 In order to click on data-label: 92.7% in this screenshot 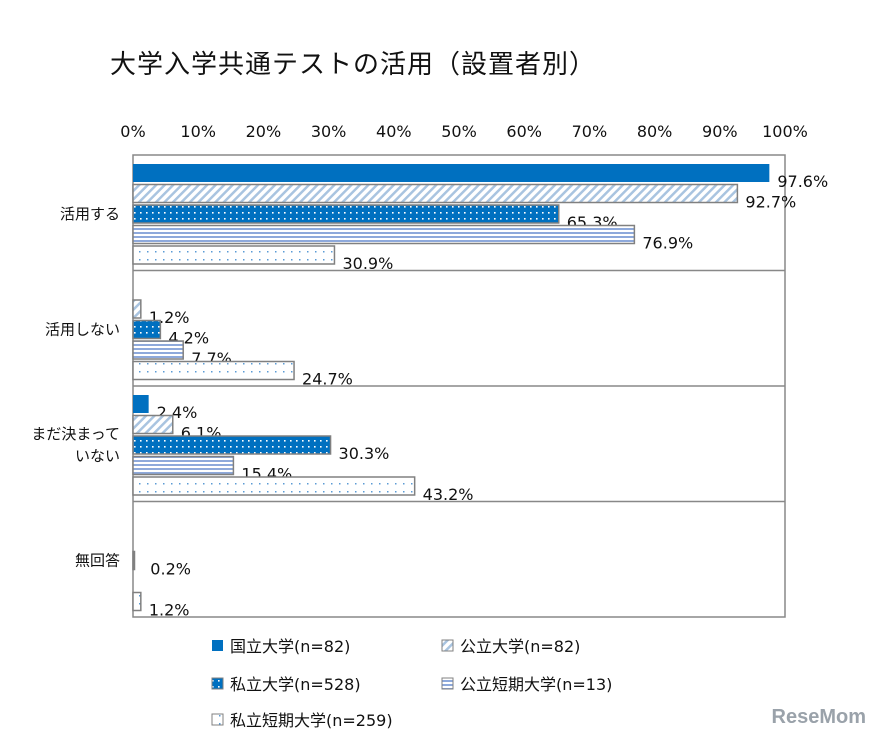, I will do `click(770, 202)`.